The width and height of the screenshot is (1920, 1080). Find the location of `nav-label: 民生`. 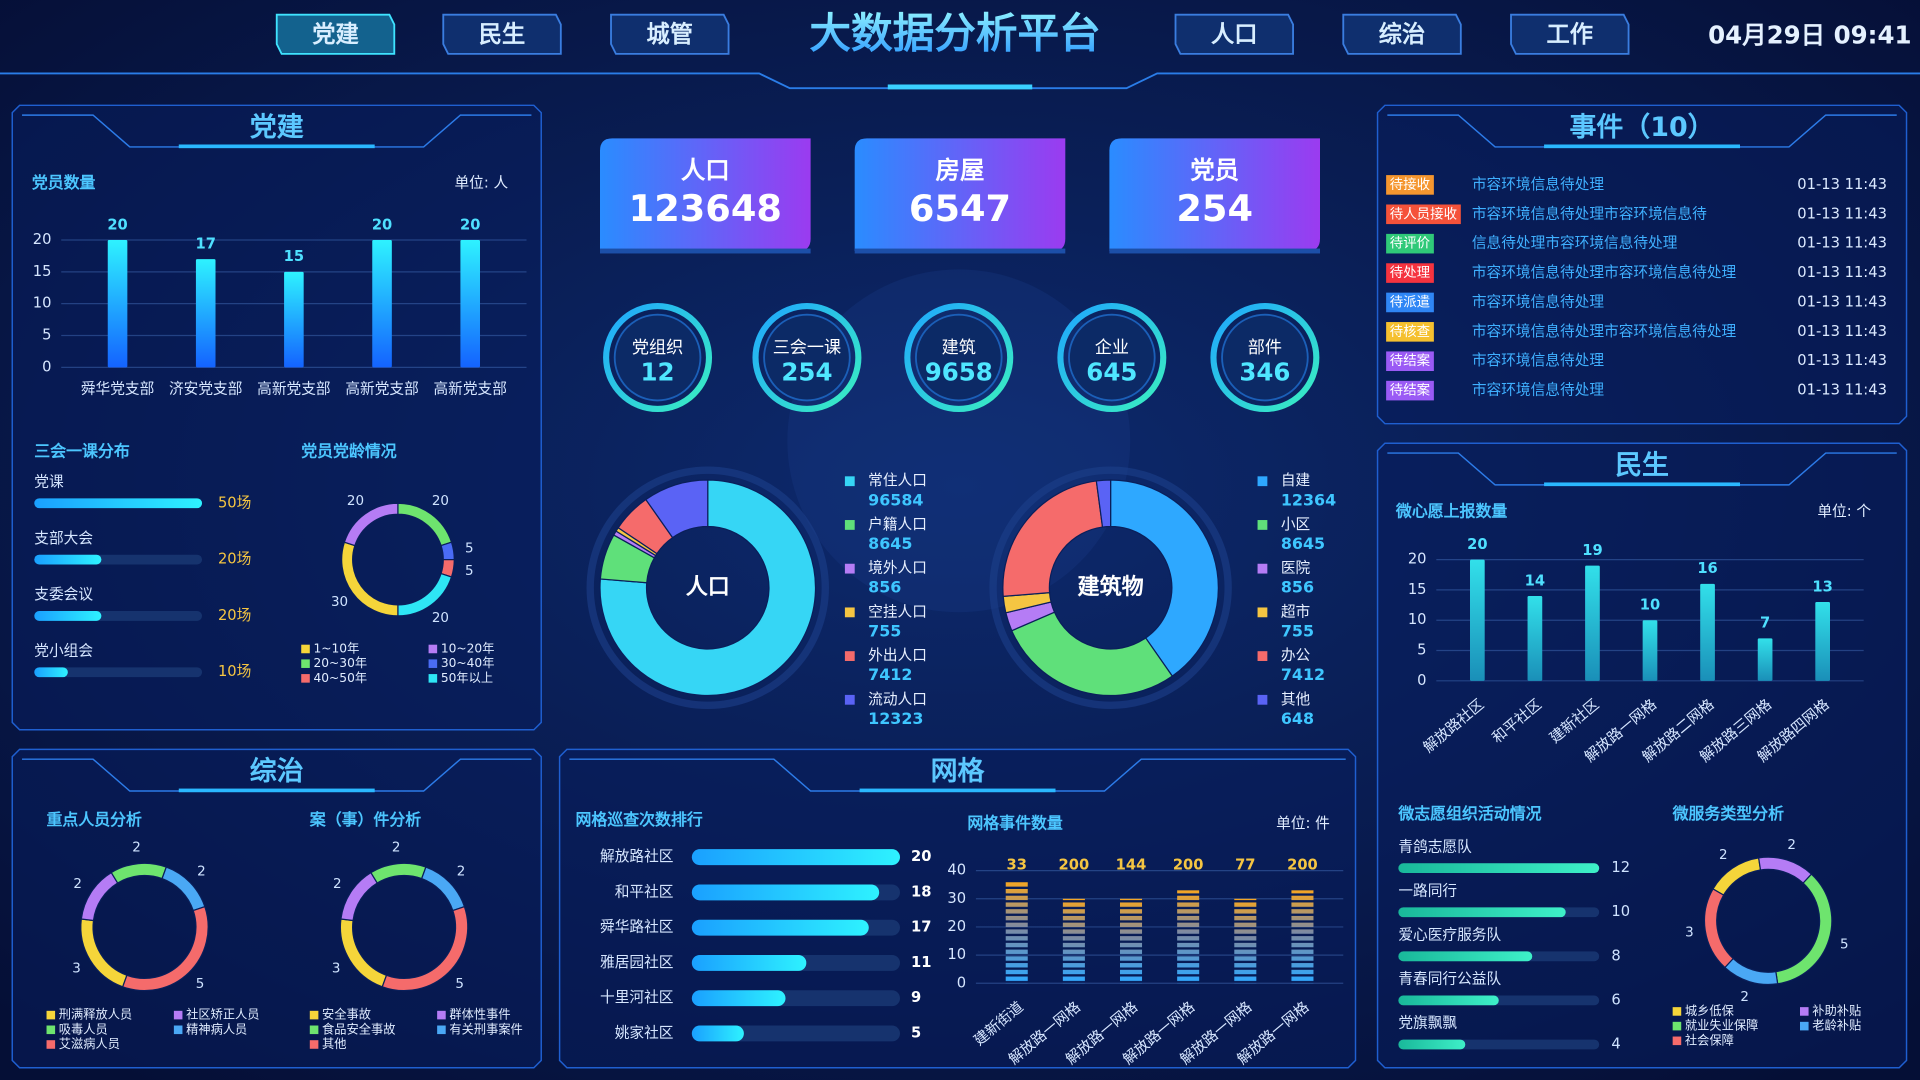

nav-label: 民生 is located at coordinates (502, 34).